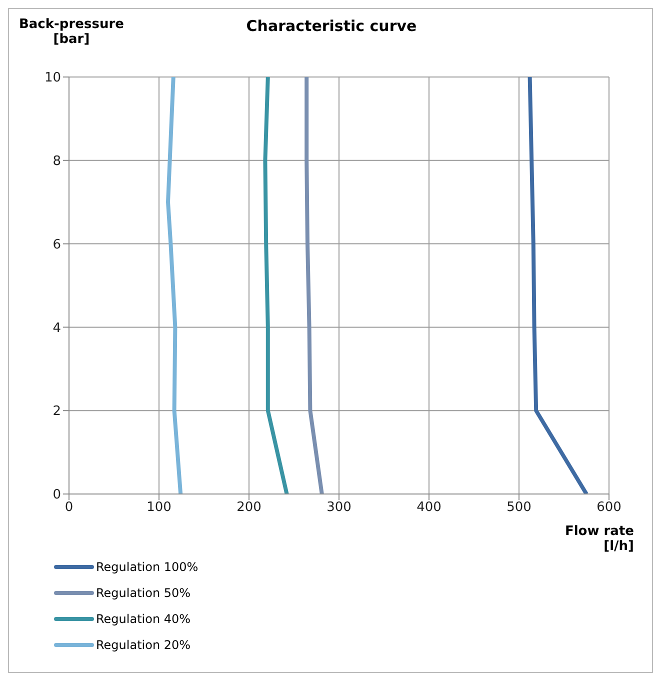 The width and height of the screenshot is (665, 685). What do you see at coordinates (339, 508) in the screenshot?
I see `x-tick-label: 300` at bounding box center [339, 508].